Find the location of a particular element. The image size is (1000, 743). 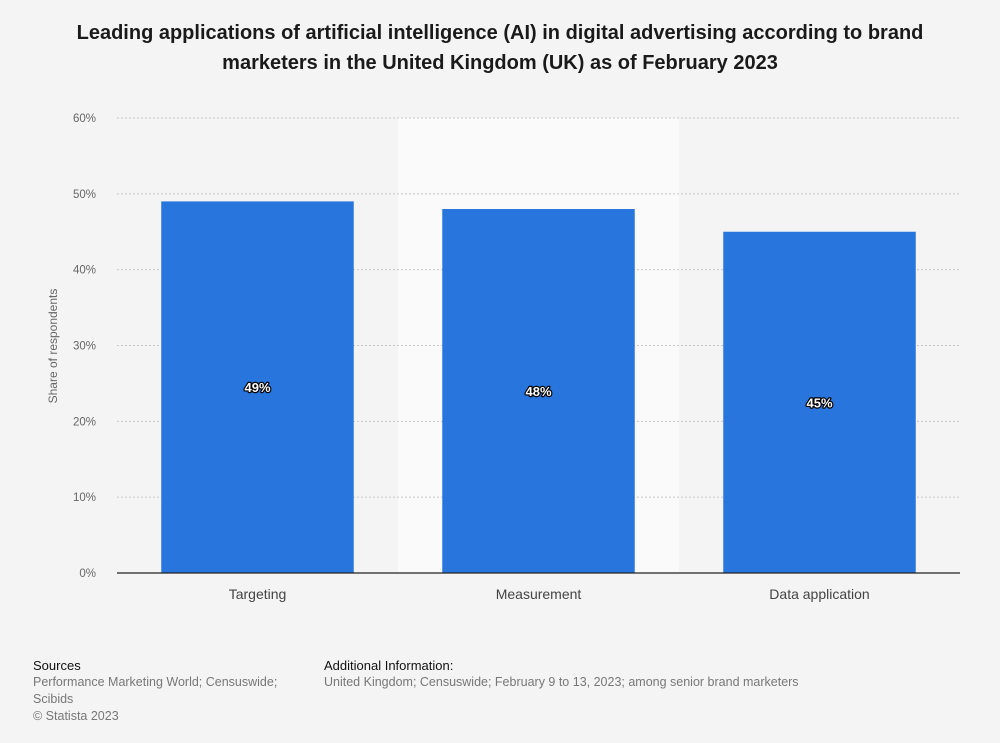

y-tick-labels: 0% 10% 20% 30% 40% 50% 60% is located at coordinates (84, 346).